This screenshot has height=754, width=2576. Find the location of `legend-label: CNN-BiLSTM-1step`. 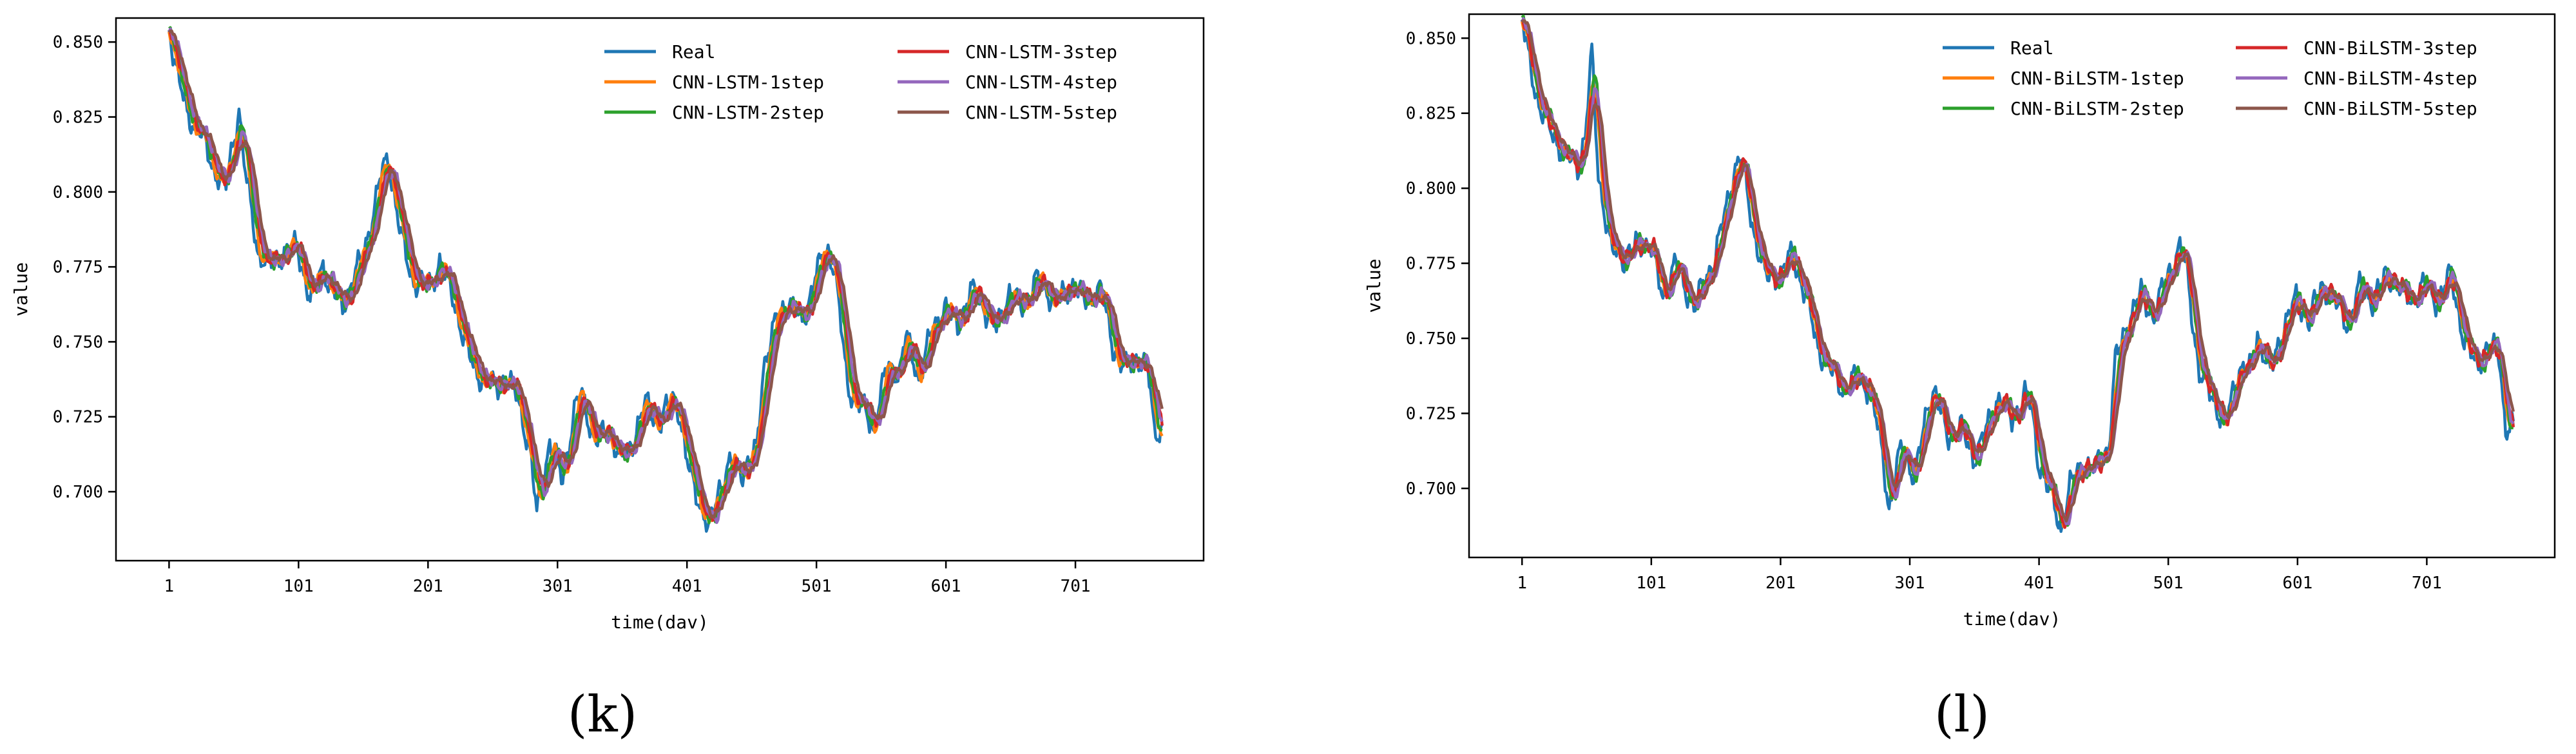

legend-label: CNN-BiLSTM-1step is located at coordinates (2097, 78).